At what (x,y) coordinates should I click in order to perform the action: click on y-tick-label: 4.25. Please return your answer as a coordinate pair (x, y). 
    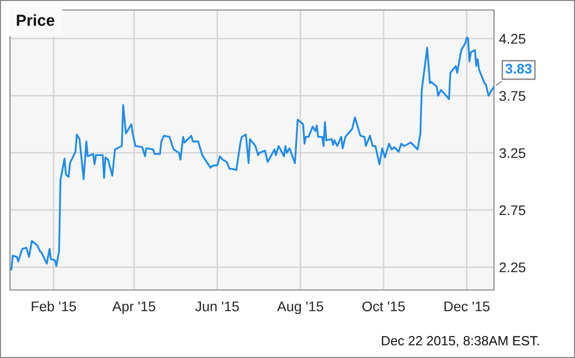
    Looking at the image, I should click on (512, 39).